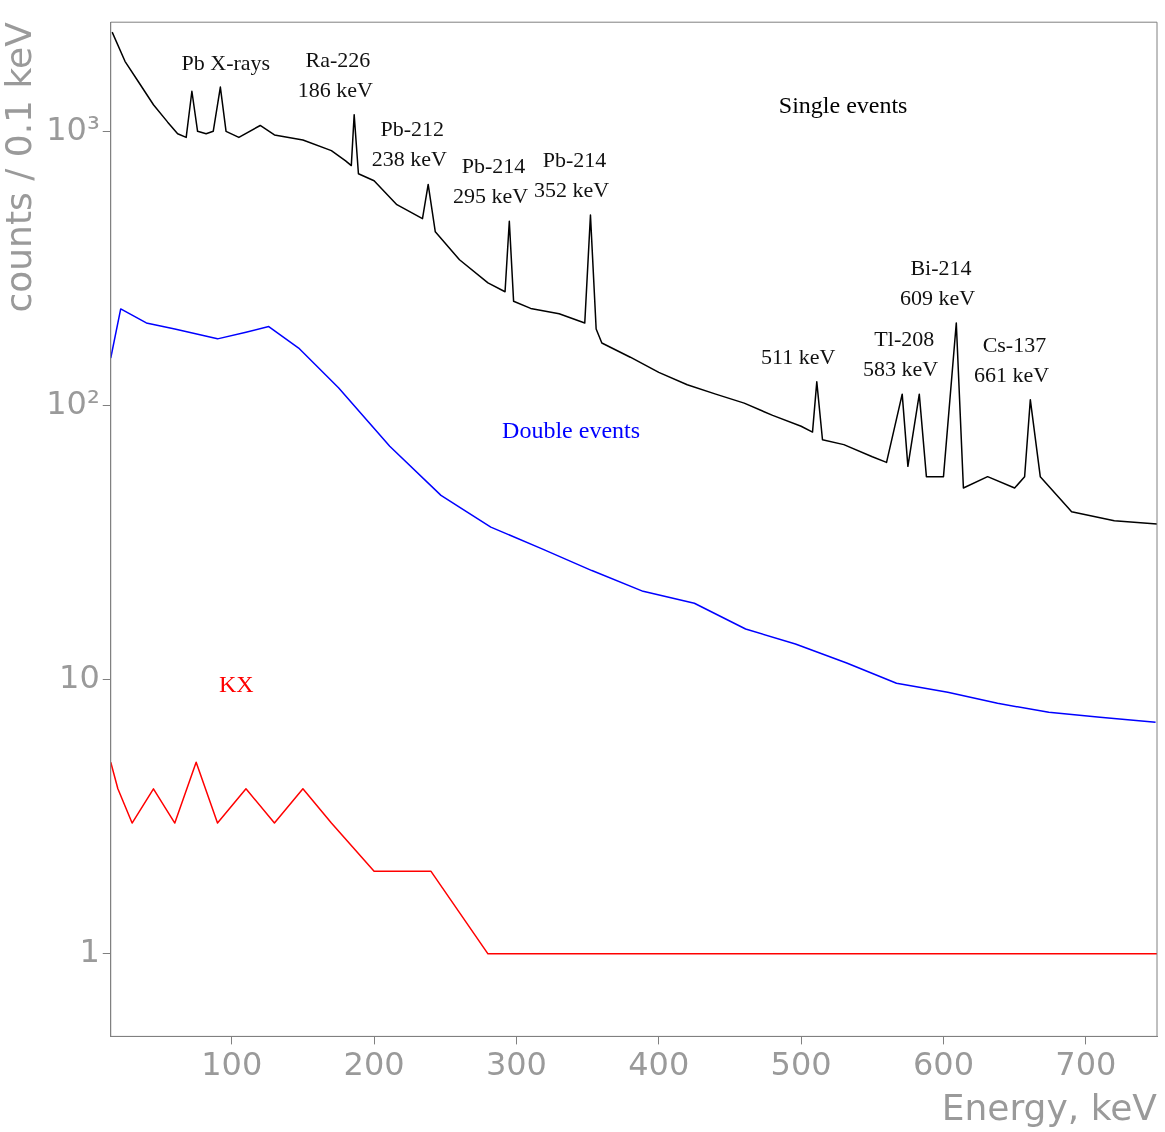 Image resolution: width=1165 pixels, height=1132 pixels. Describe the element at coordinates (79, 676) in the screenshot. I see `y-tick-label: 10` at that location.